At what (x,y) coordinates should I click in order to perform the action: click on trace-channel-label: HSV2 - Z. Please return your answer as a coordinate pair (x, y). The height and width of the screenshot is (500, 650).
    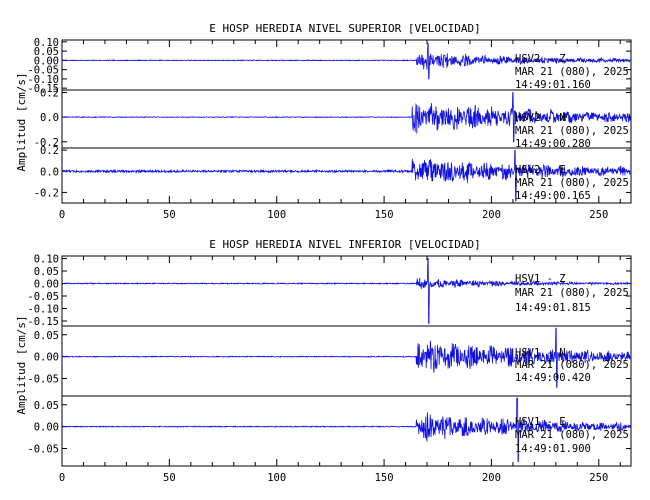
    Looking at the image, I should click on (540, 59).